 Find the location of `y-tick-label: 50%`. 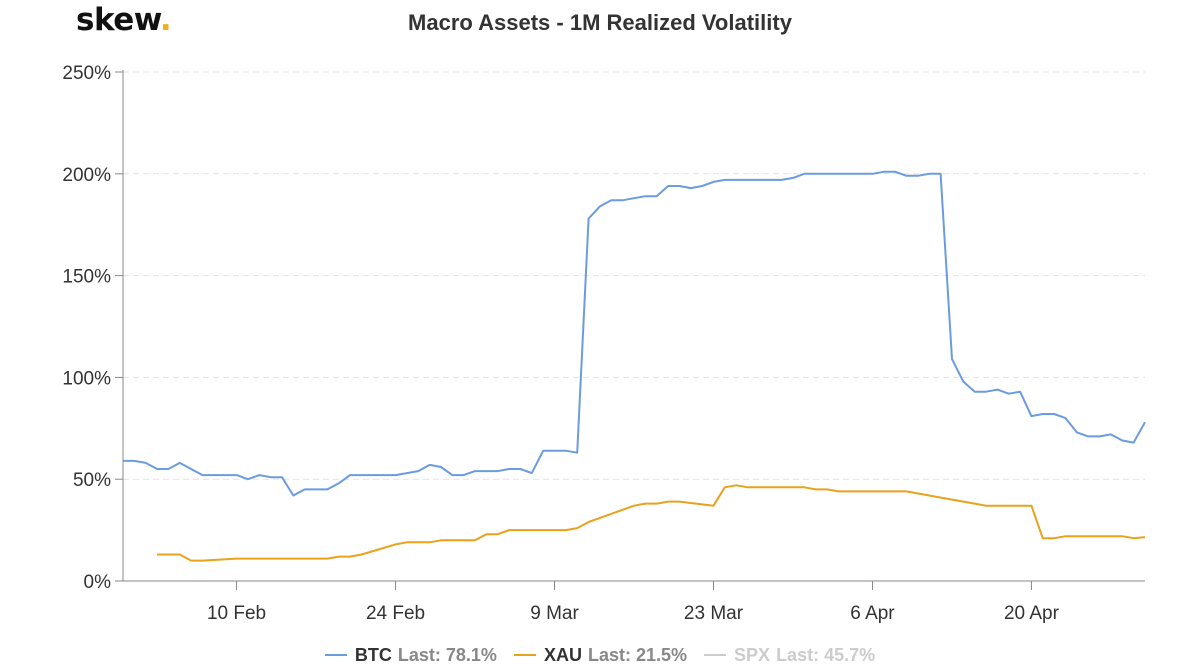

y-tick-label: 50% is located at coordinates (92, 480).